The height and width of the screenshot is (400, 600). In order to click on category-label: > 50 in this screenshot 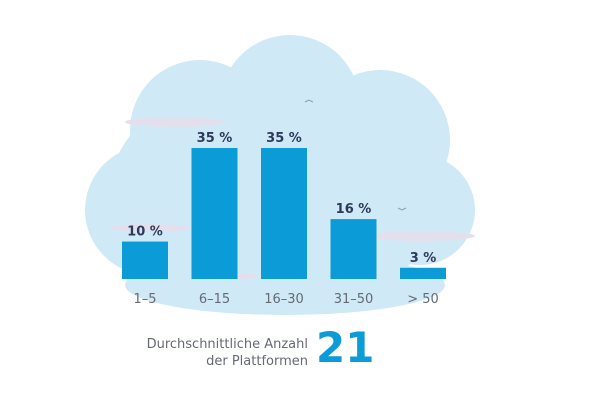, I will do `click(423, 299)`.